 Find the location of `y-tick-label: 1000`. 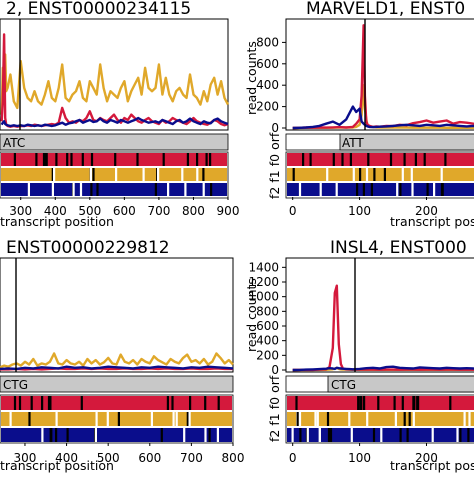

y-tick-label: 1000 is located at coordinates (263, 297).